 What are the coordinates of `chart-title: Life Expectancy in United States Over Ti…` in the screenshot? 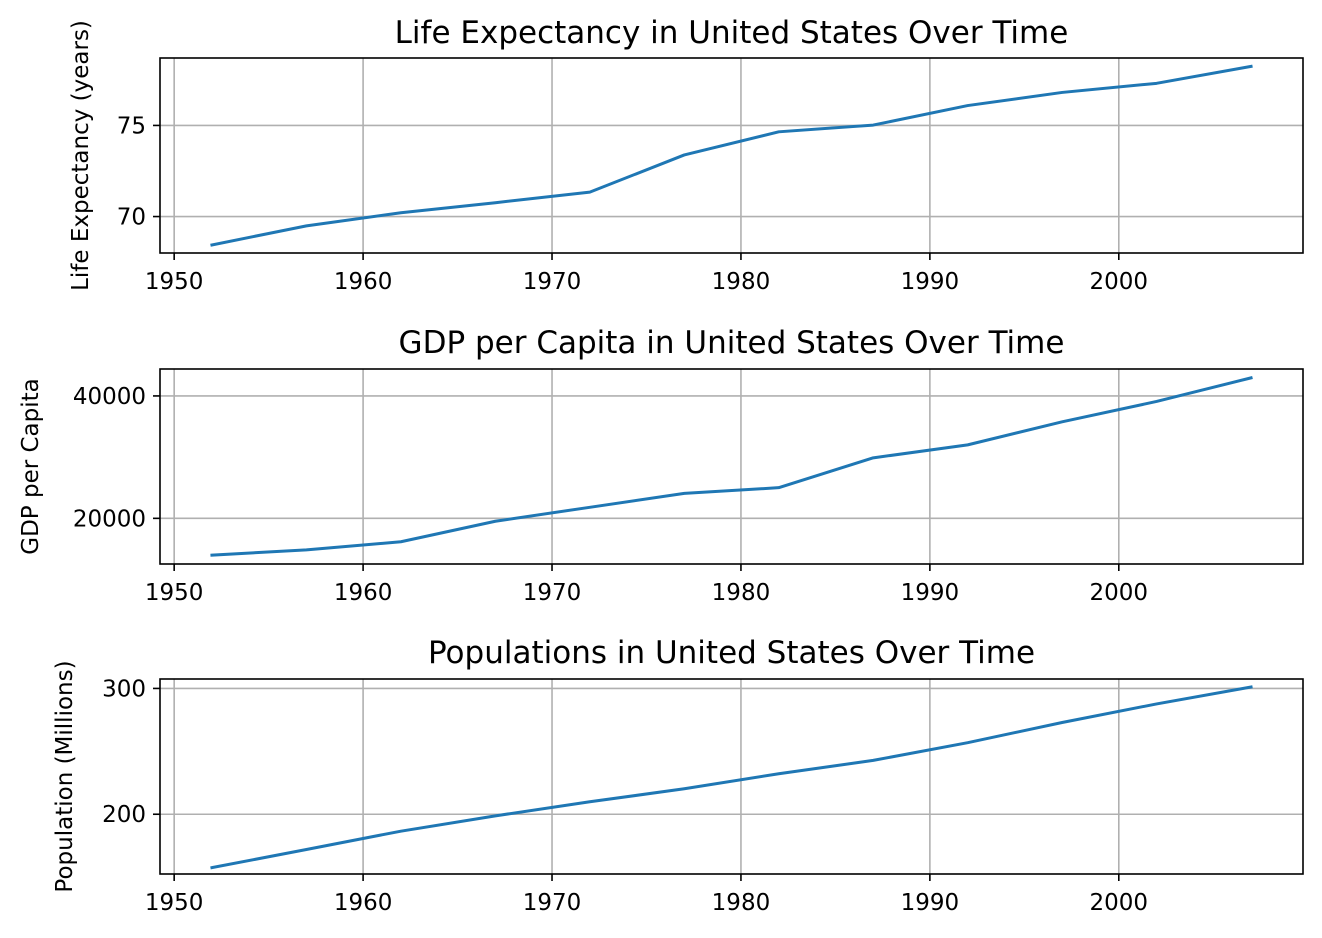 It's located at (732, 33).